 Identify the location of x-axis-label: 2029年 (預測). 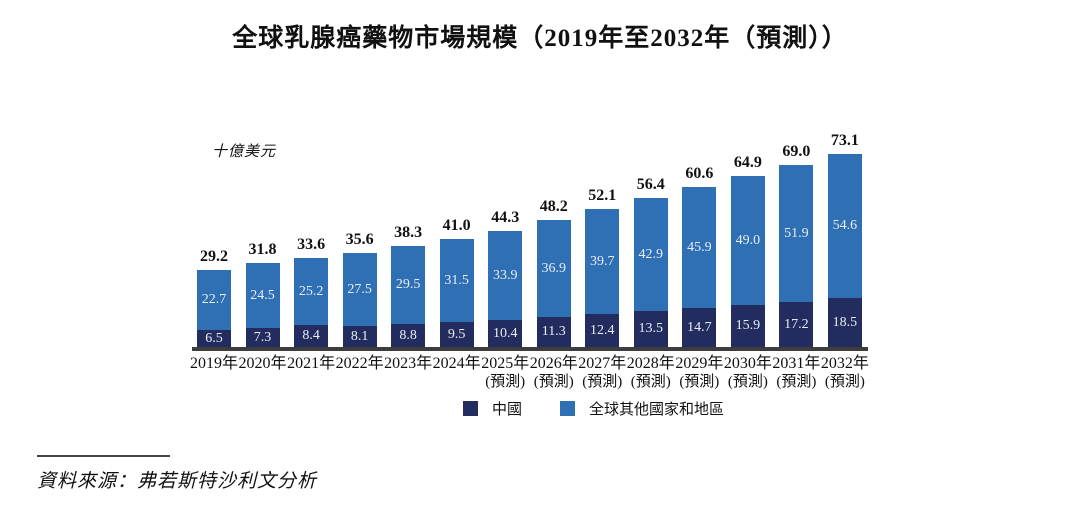
(699, 372).